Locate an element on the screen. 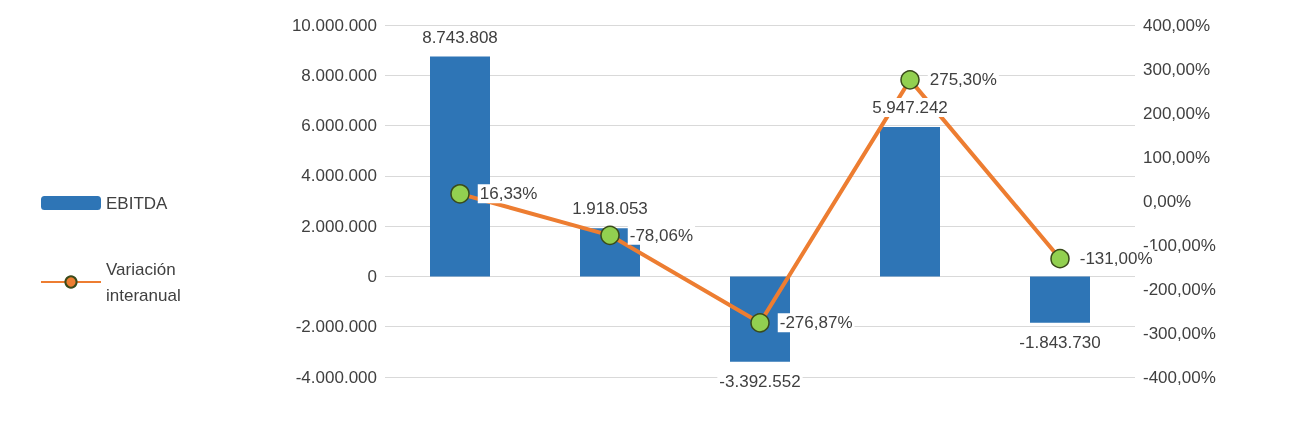 This screenshot has height=421, width=1295. data-label: 5.947.242 is located at coordinates (910, 107).